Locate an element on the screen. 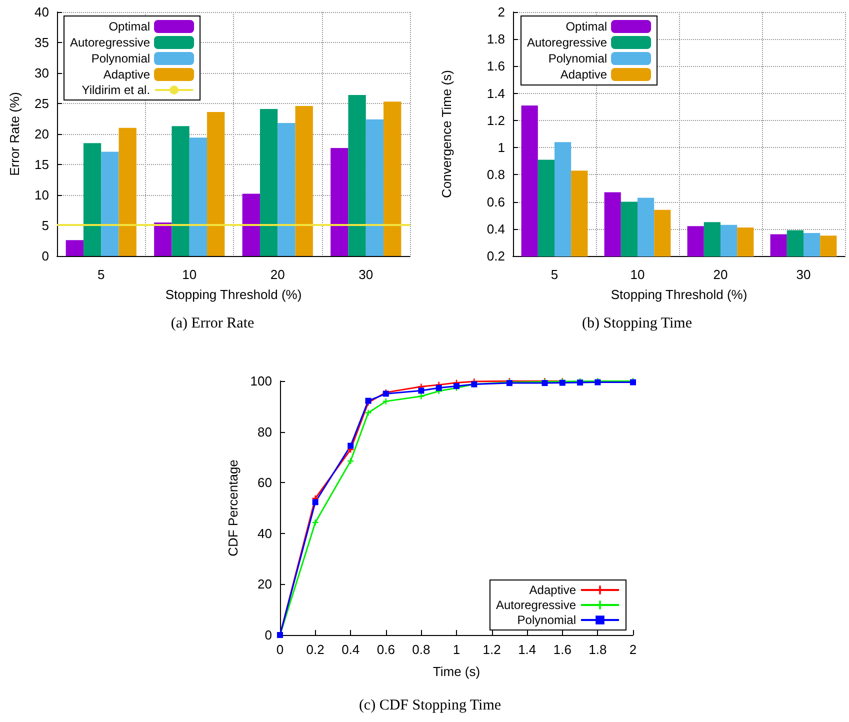  x-tick-label: 0 is located at coordinates (280, 649).